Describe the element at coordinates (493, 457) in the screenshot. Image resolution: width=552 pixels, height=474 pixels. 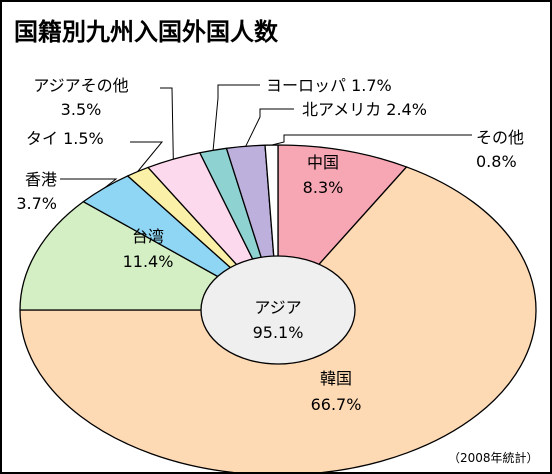
I see `chart-note: （2008年統計）` at that location.